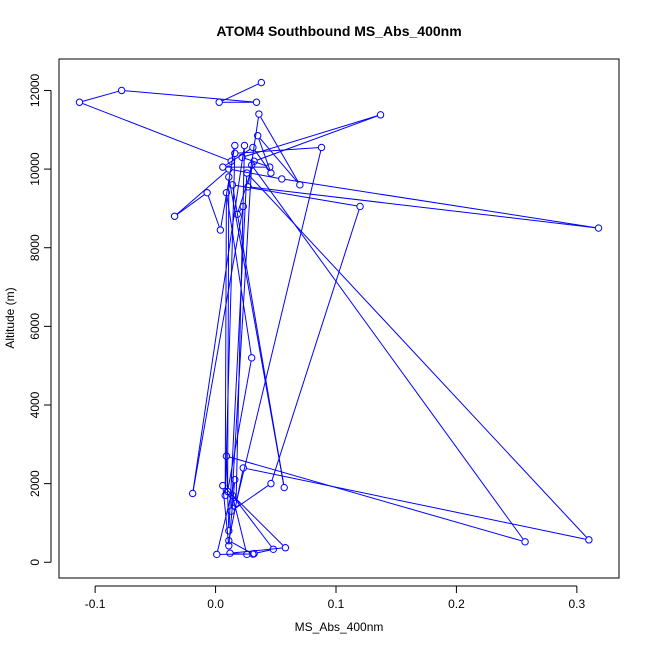  What do you see at coordinates (577, 604) in the screenshot?
I see `x-tick-label: 0.3` at bounding box center [577, 604].